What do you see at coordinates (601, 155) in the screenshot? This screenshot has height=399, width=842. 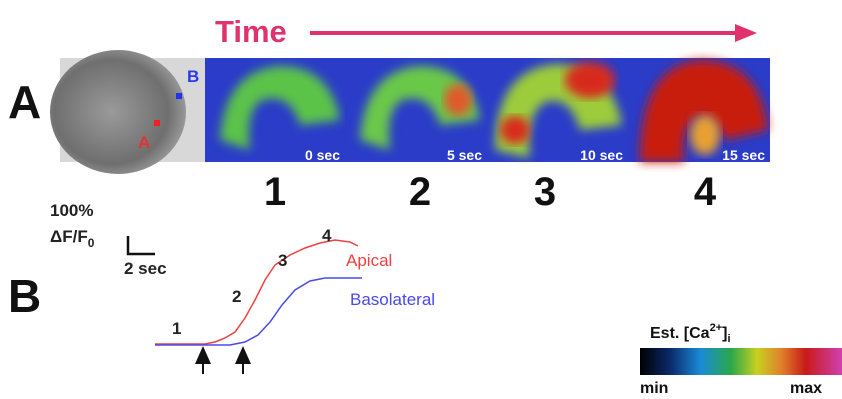 I see `frame-time: 10 sec` at bounding box center [601, 155].